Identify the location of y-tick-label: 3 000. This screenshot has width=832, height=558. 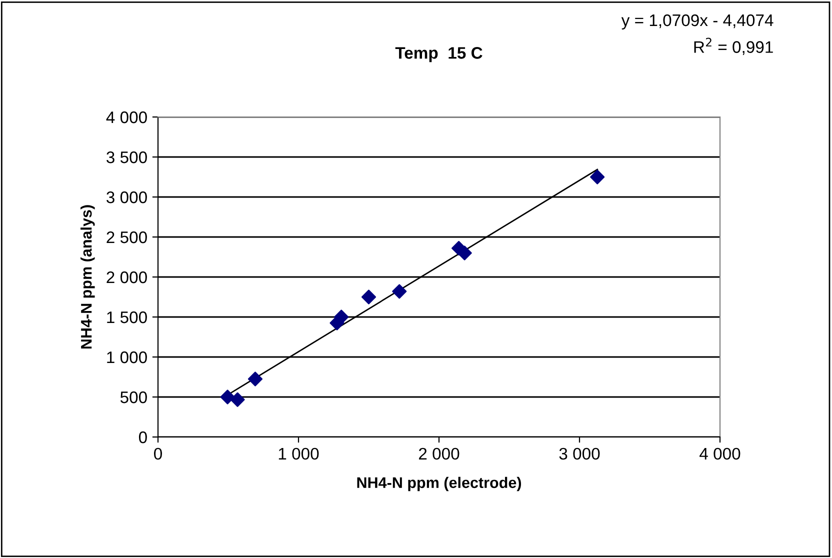
(126, 197).